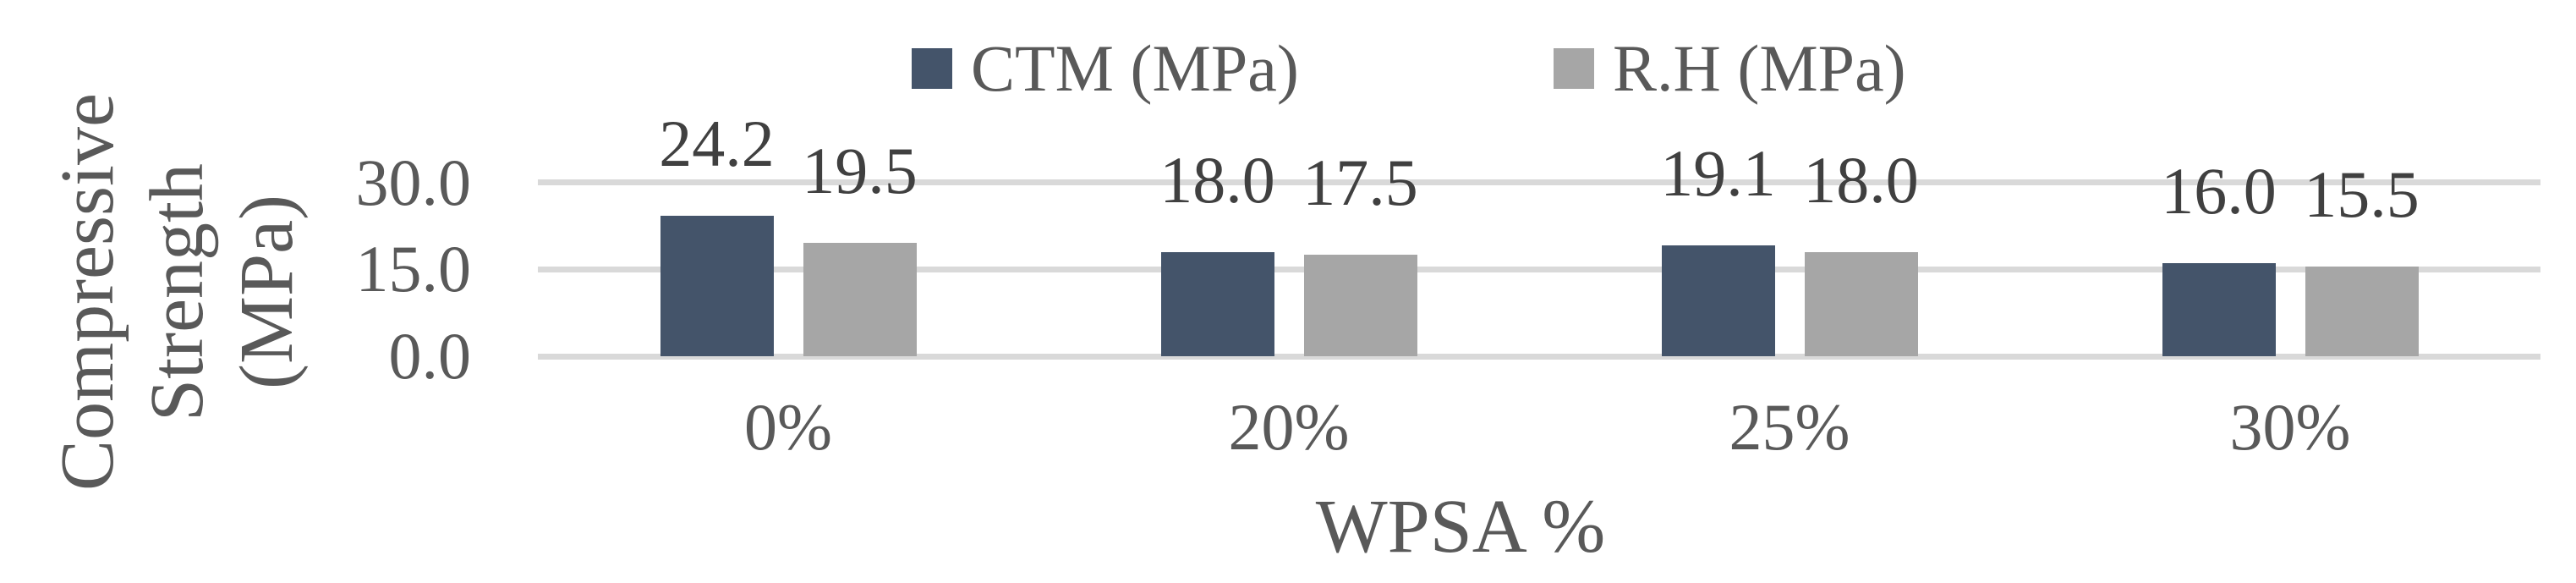 The width and height of the screenshot is (2576, 583). I want to click on y-axis-title-line: Compressive, so click(87, 291).